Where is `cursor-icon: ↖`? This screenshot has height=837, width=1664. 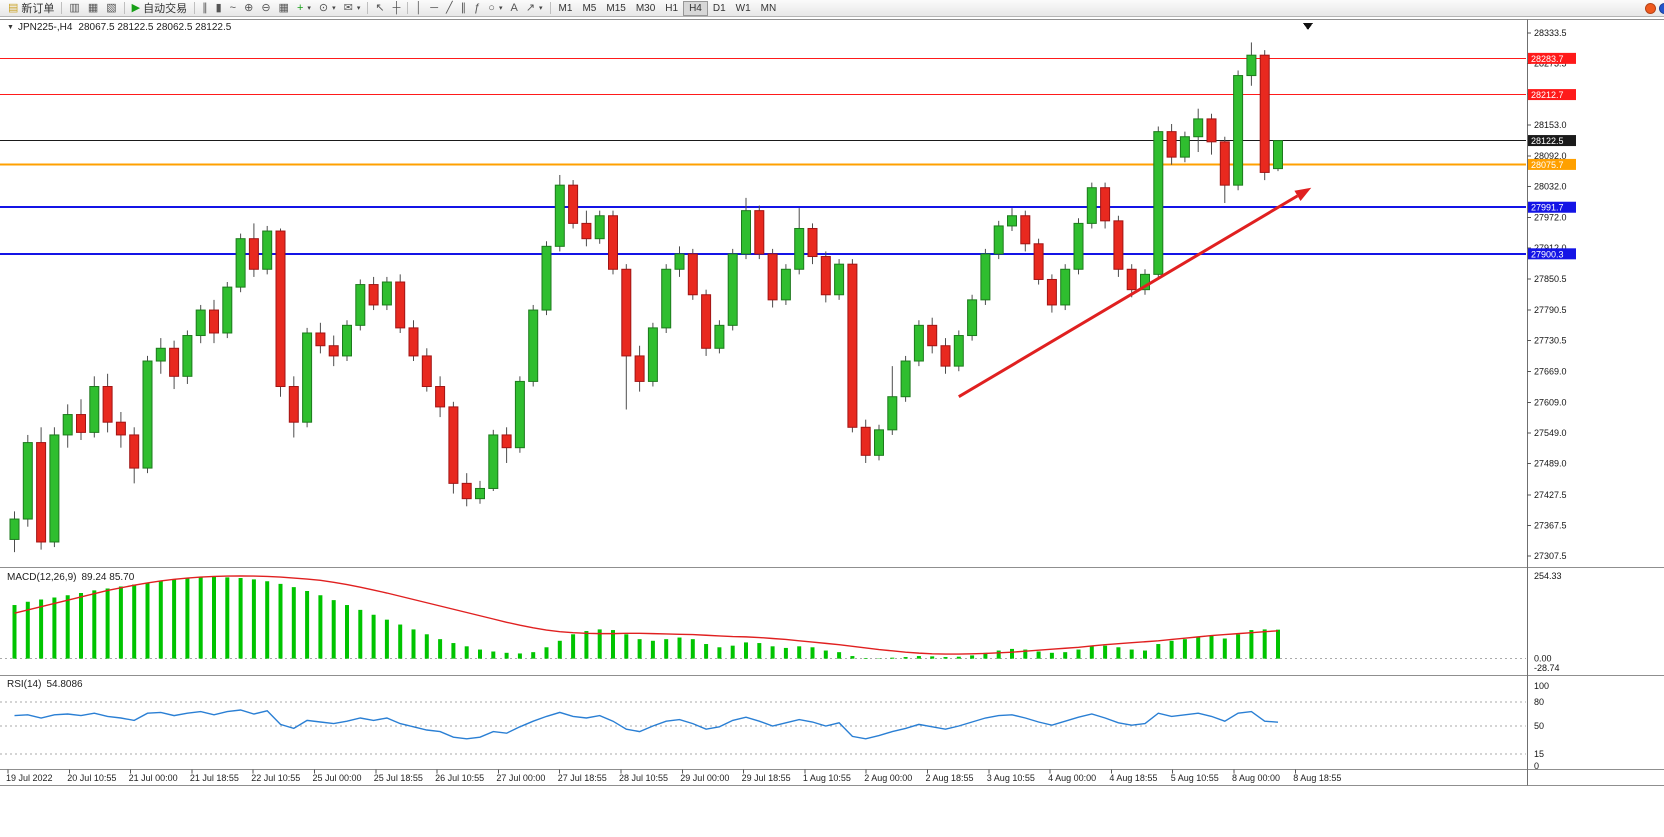 cursor-icon: ↖ is located at coordinates (379, 8).